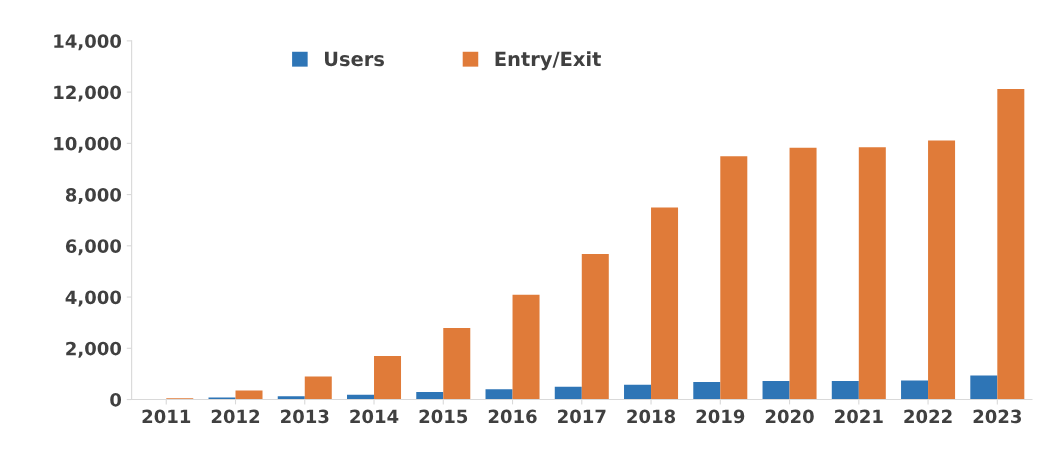  Describe the element at coordinates (93, 247) in the screenshot. I see `y-tick-label: 6,000` at that location.